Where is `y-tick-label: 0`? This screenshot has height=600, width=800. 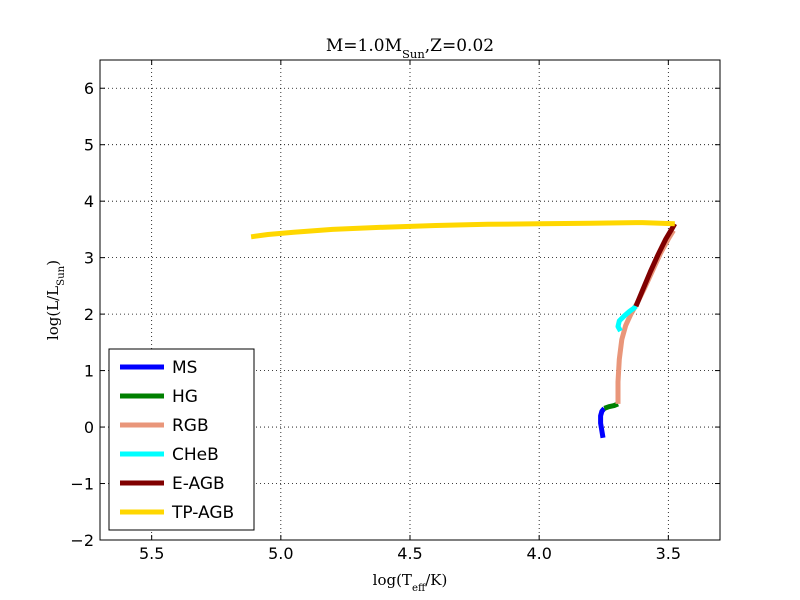
y-tick-label: 0 is located at coordinates (89, 427).